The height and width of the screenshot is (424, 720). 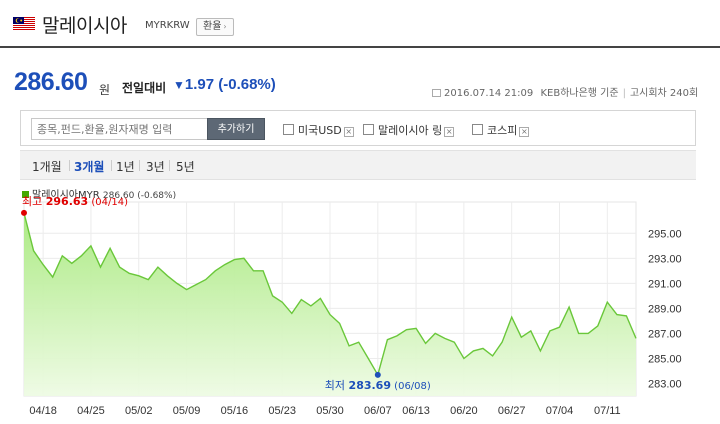 What do you see at coordinates (84, 26) in the screenshot?
I see `currency-title: 말레이시아` at bounding box center [84, 26].